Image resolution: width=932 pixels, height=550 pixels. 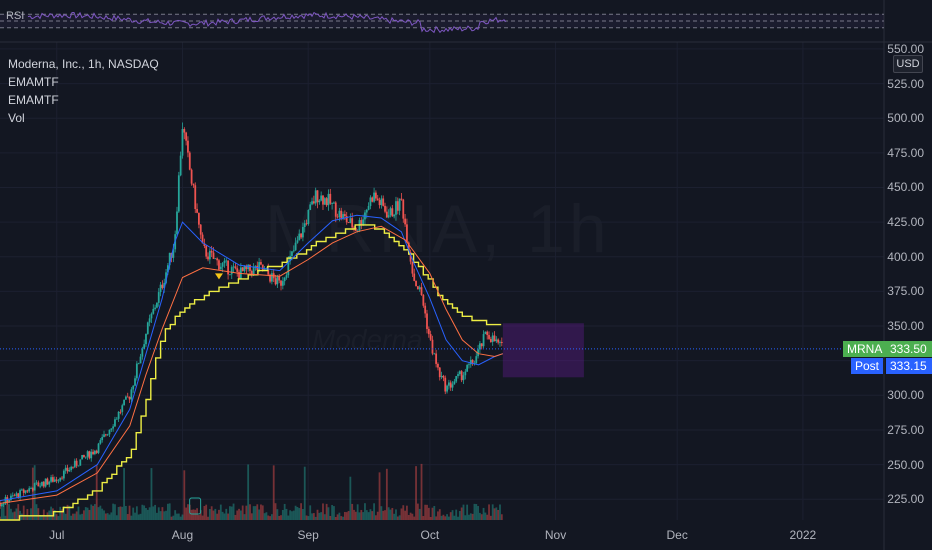 What do you see at coordinates (905, 395) in the screenshot?
I see `price-tick-label: 300.00` at bounding box center [905, 395].